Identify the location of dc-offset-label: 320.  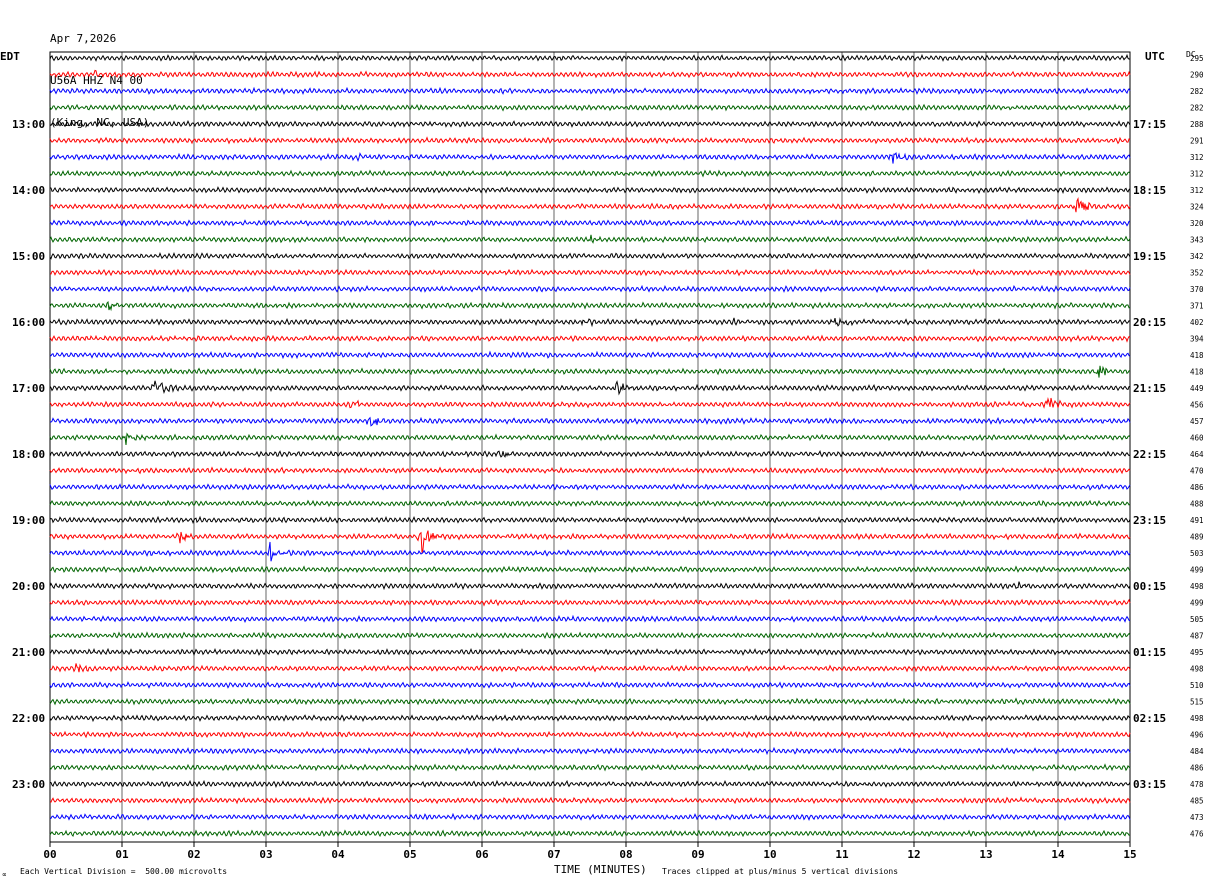
(1197, 223).